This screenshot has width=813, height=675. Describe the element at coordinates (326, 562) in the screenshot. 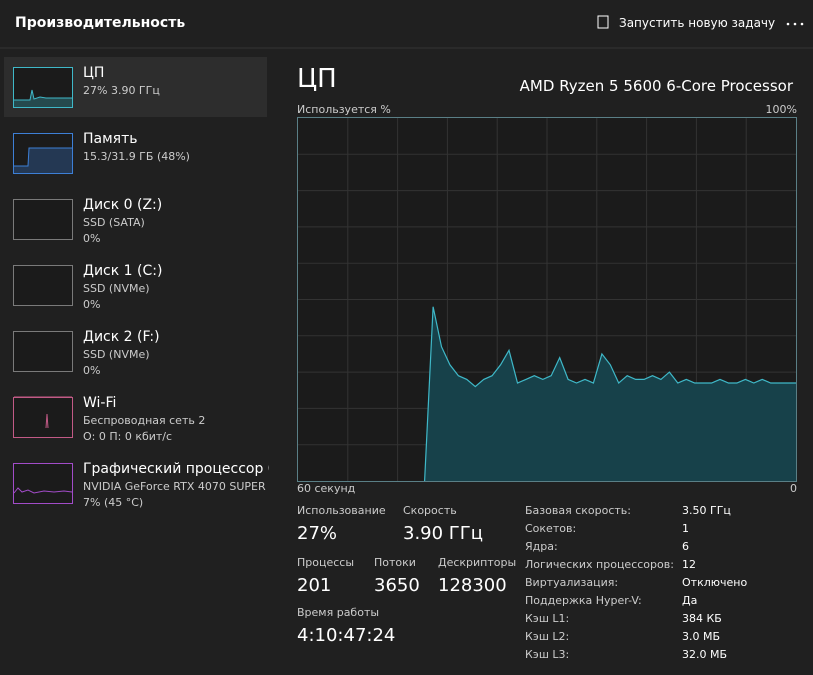

I see `stat-label: Процессы` at that location.